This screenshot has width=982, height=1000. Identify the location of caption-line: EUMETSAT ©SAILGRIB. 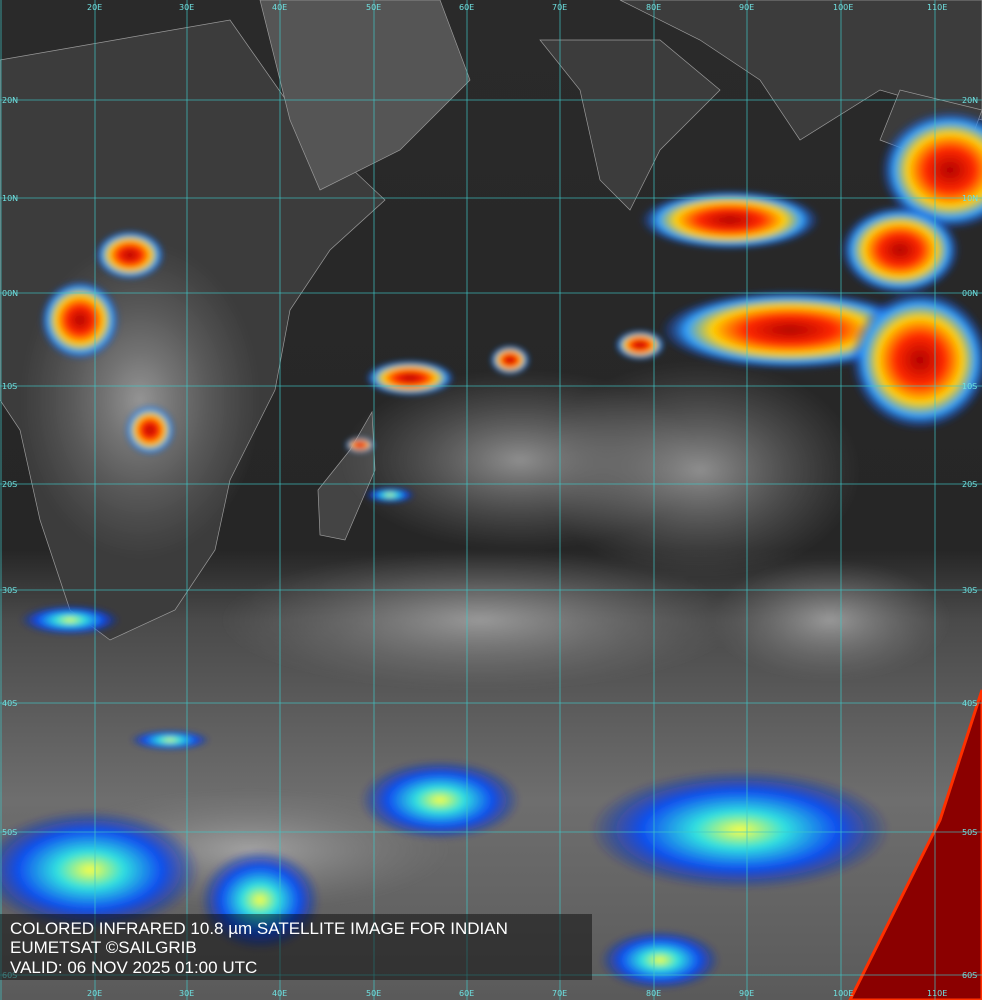
(103, 947).